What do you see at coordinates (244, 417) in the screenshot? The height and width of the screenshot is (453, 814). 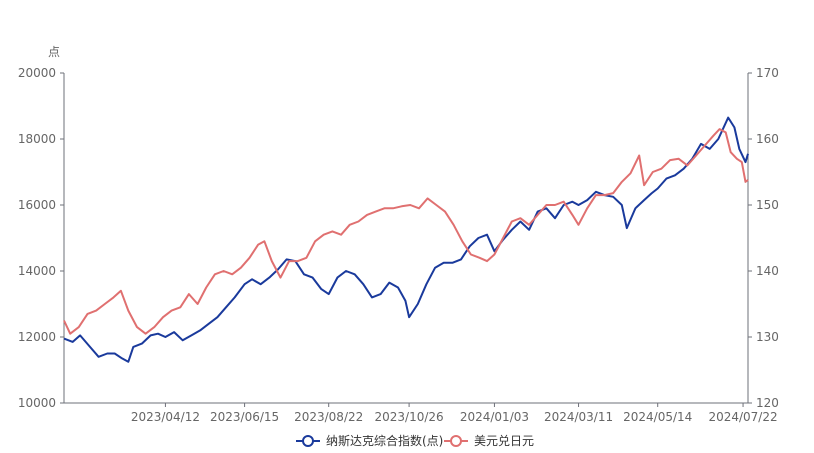 I see `x-tick-label: 2023/06/15` at bounding box center [244, 417].